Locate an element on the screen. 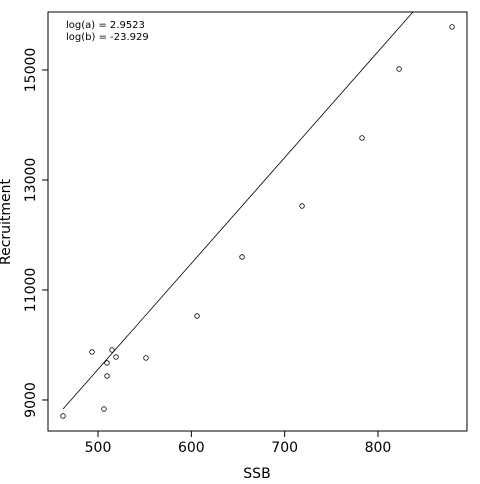  annotation: log(b) = -23.929 is located at coordinates (107, 37).